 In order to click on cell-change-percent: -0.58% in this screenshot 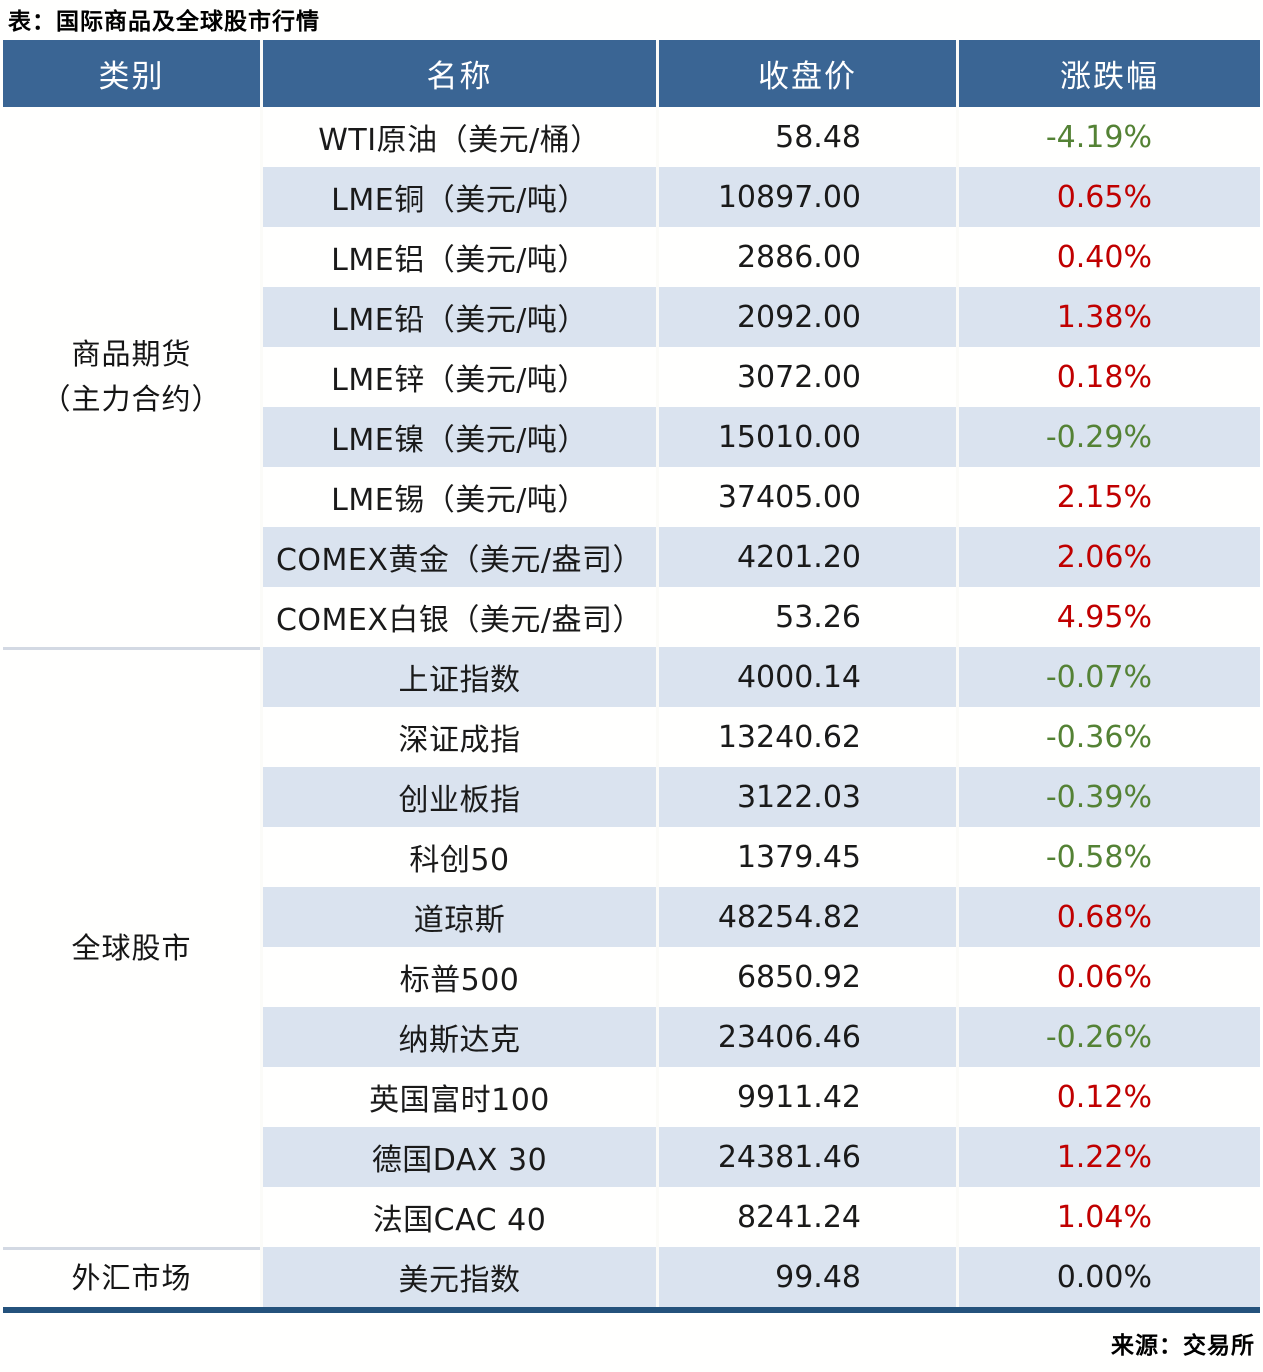, I will do `click(1108, 857)`.